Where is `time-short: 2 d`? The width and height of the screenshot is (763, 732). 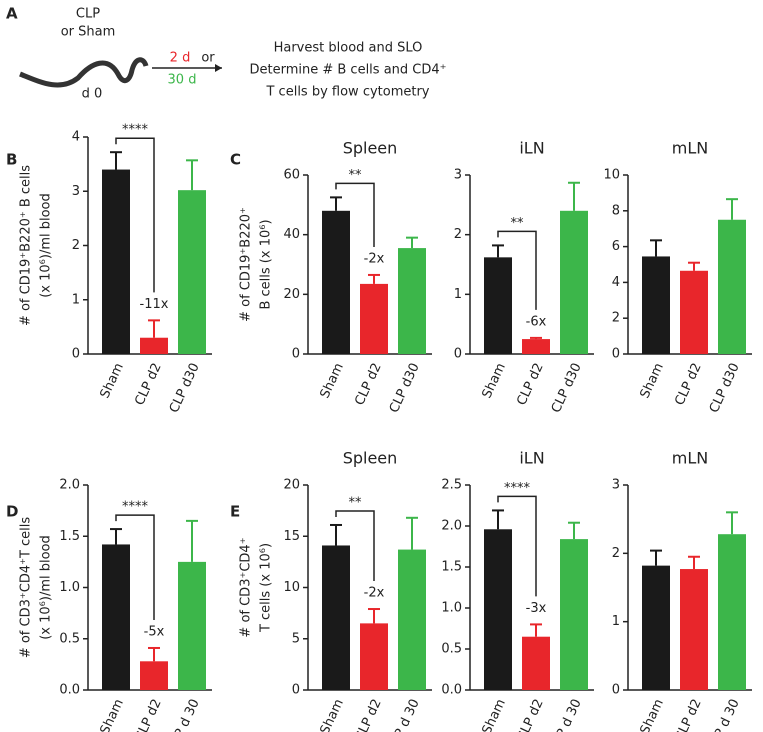
time-short: 2 d is located at coordinates (180, 58).